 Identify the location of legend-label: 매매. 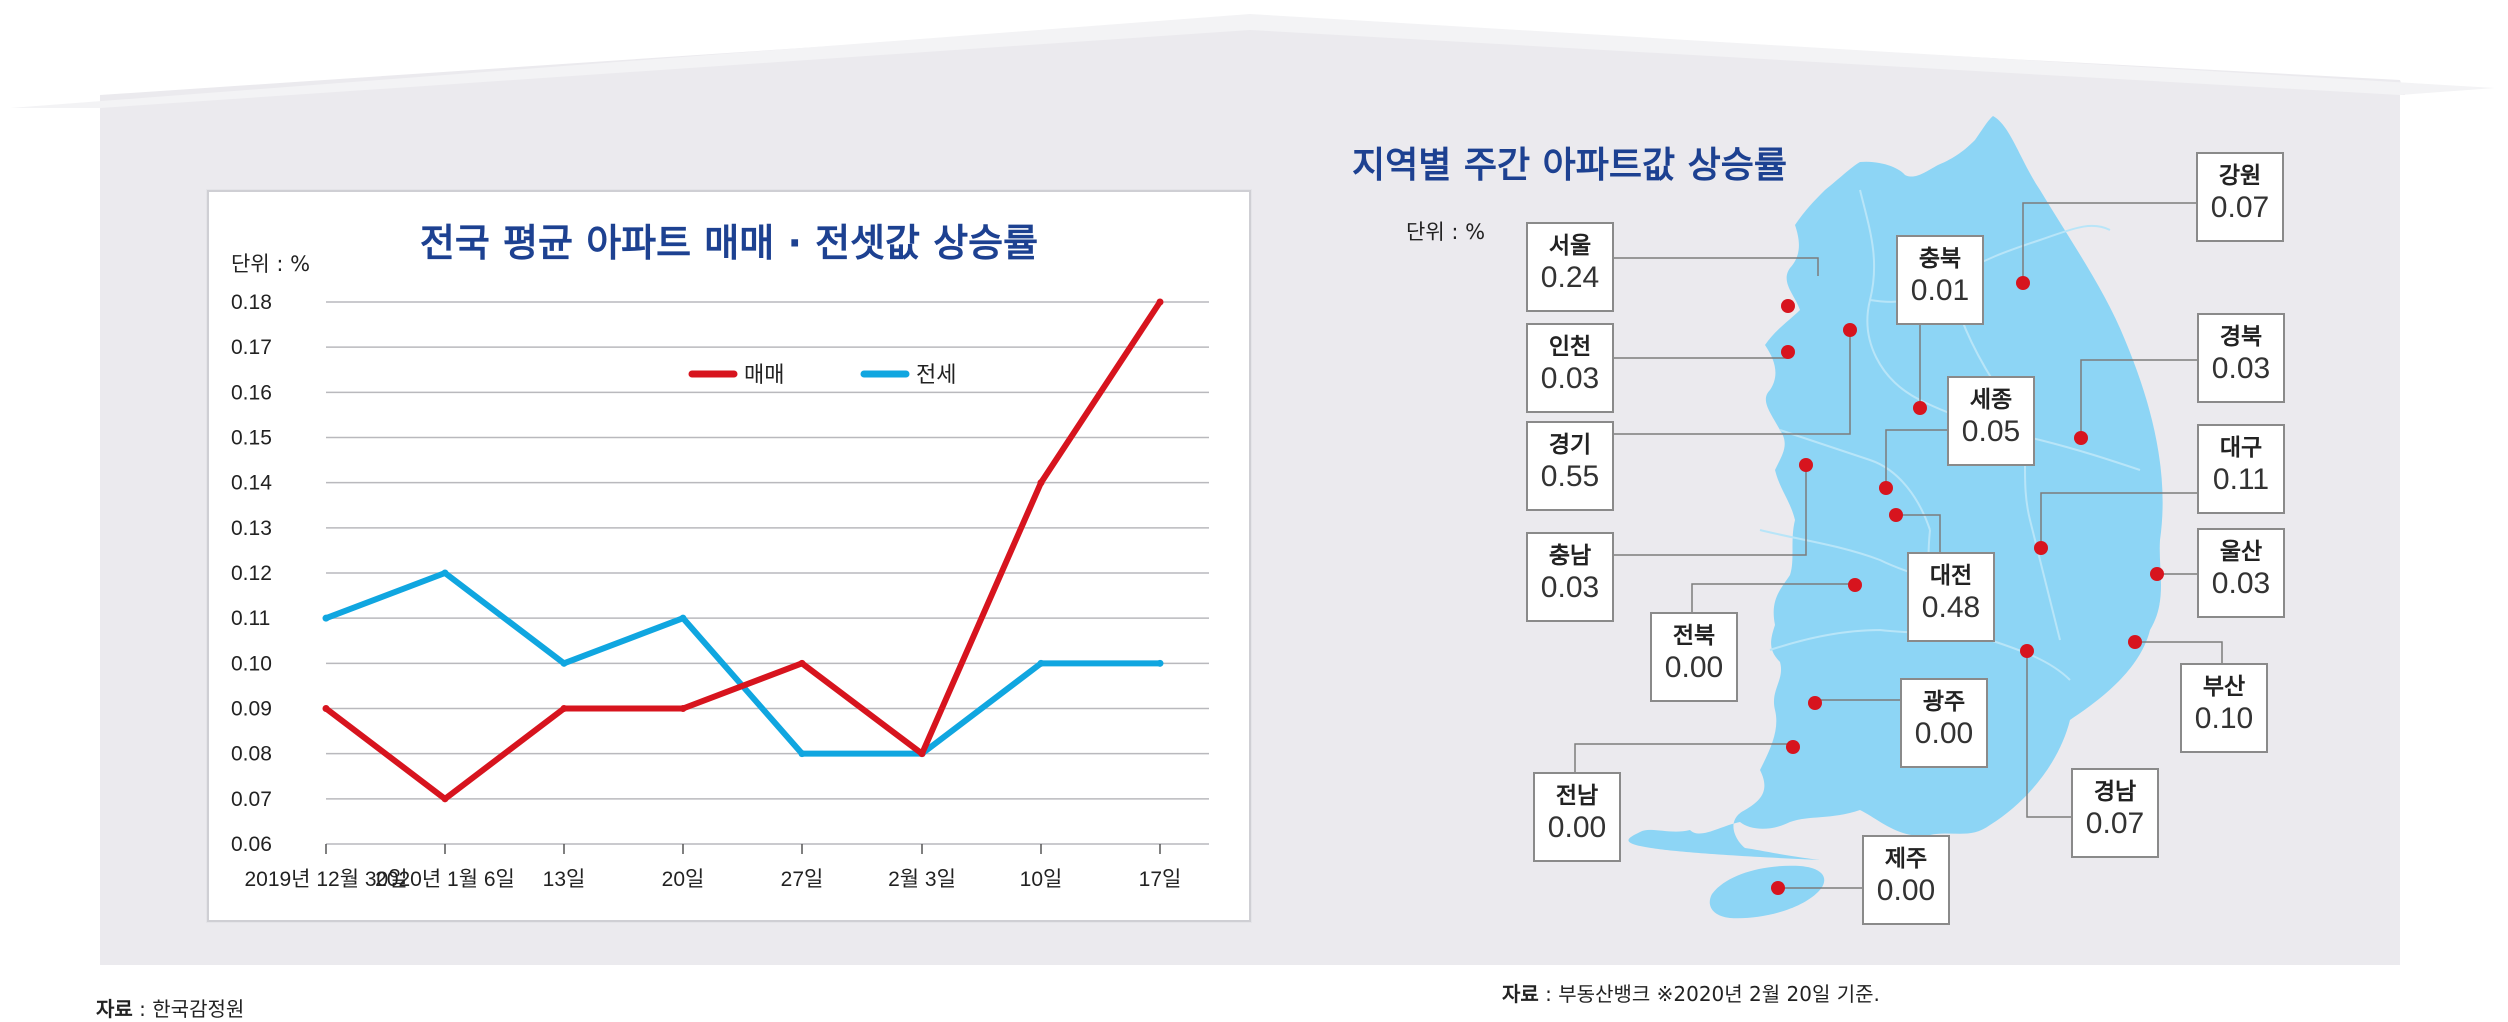
(764, 374).